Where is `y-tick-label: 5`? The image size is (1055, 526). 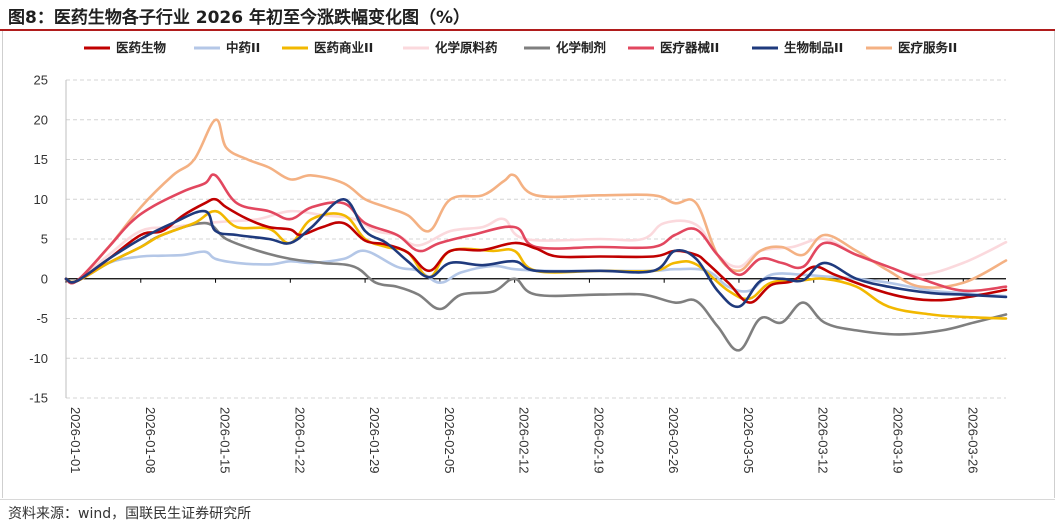 y-tick-label: 5 is located at coordinates (44, 239).